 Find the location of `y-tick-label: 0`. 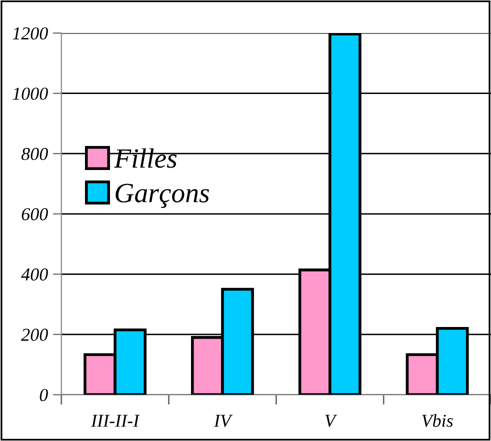

y-tick-label: 0 is located at coordinates (44, 395).